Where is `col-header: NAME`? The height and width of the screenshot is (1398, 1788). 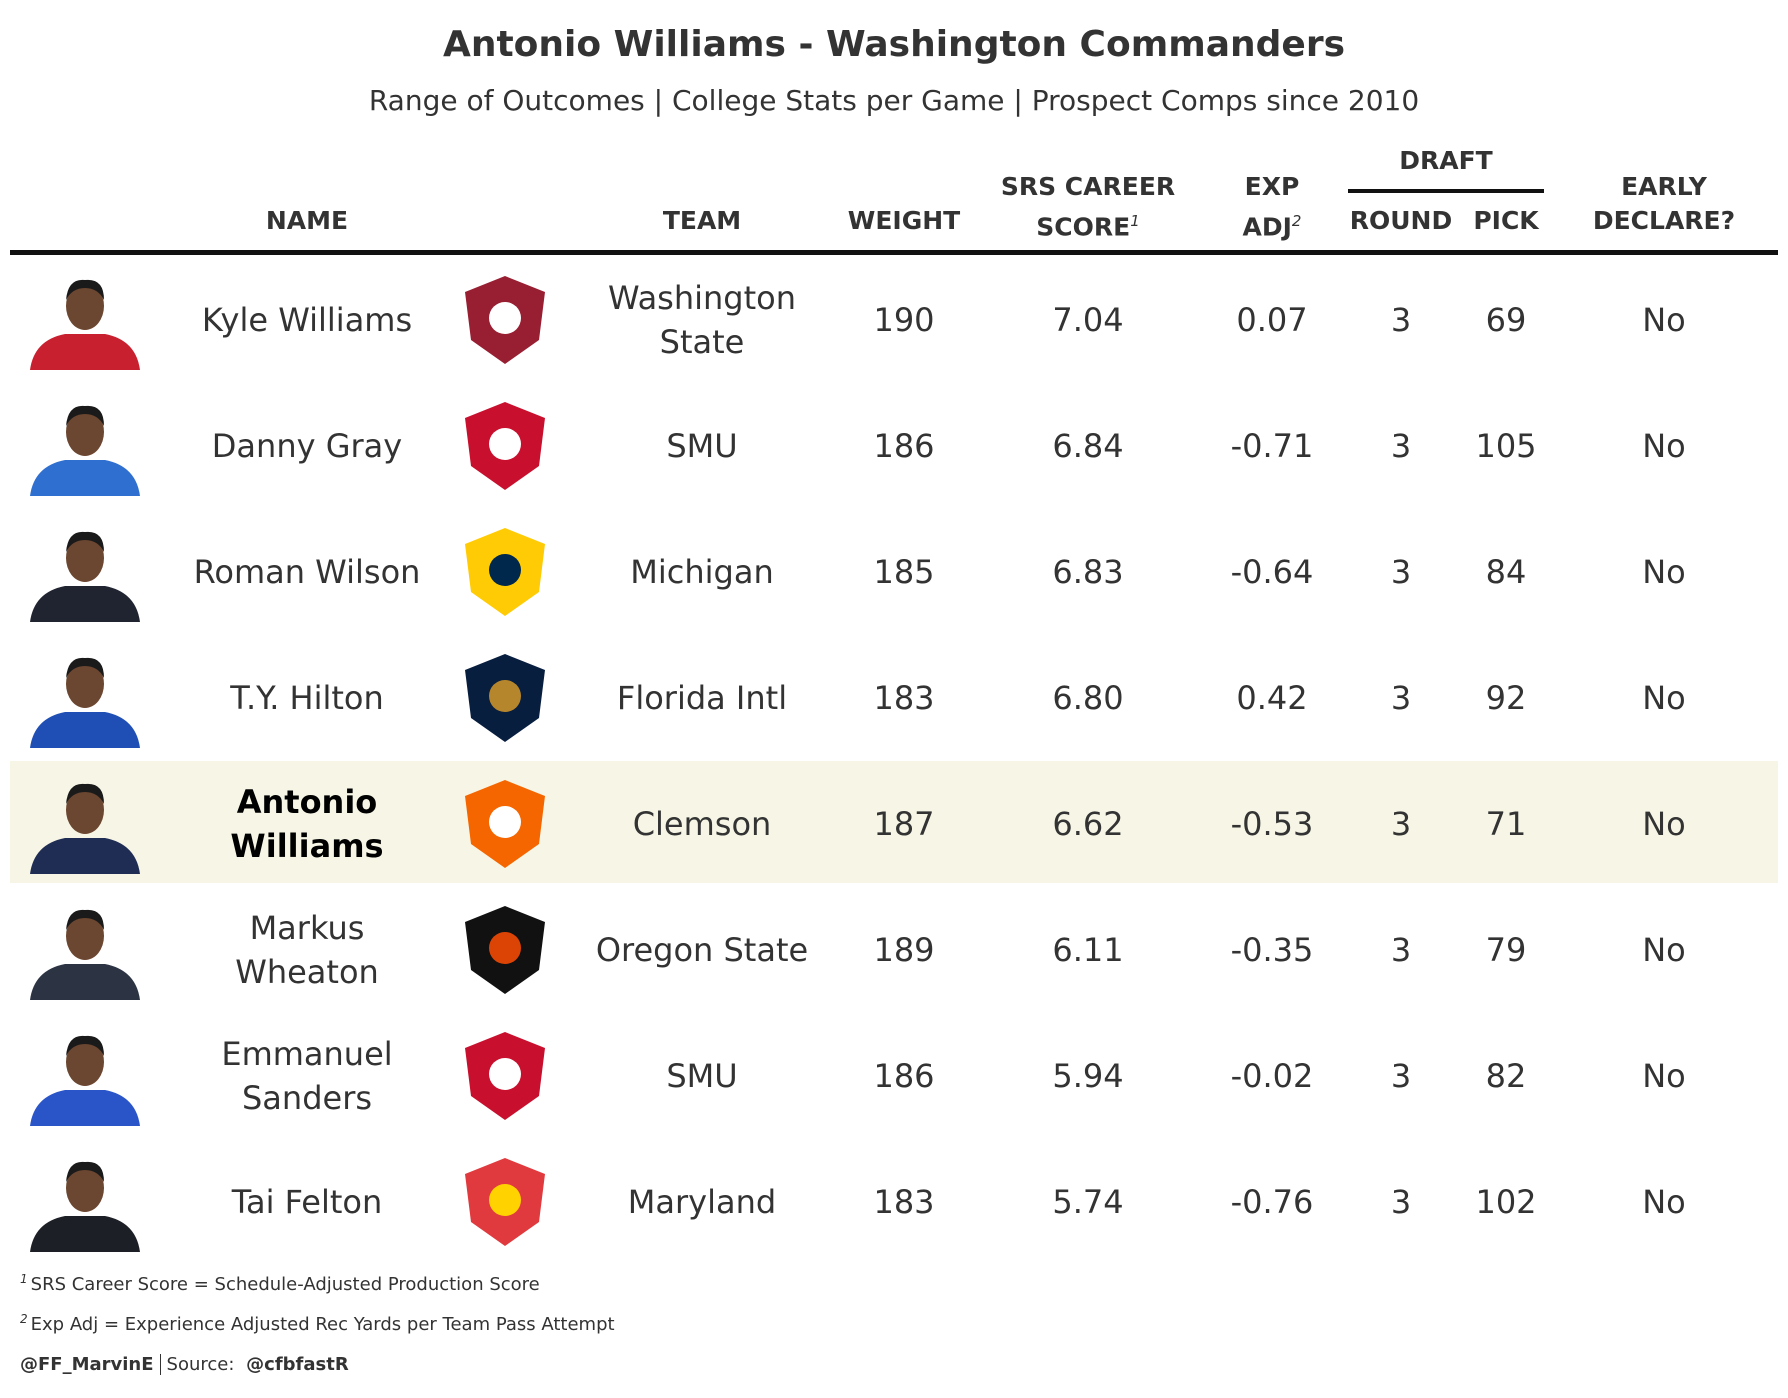 col-header: NAME is located at coordinates (307, 220).